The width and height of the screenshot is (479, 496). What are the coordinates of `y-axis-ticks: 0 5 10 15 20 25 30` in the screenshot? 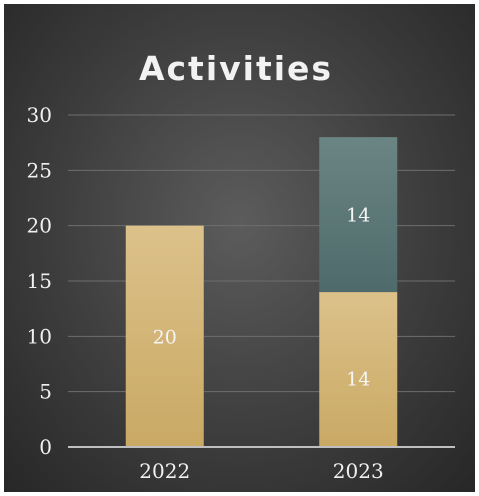 It's located at (39, 281).